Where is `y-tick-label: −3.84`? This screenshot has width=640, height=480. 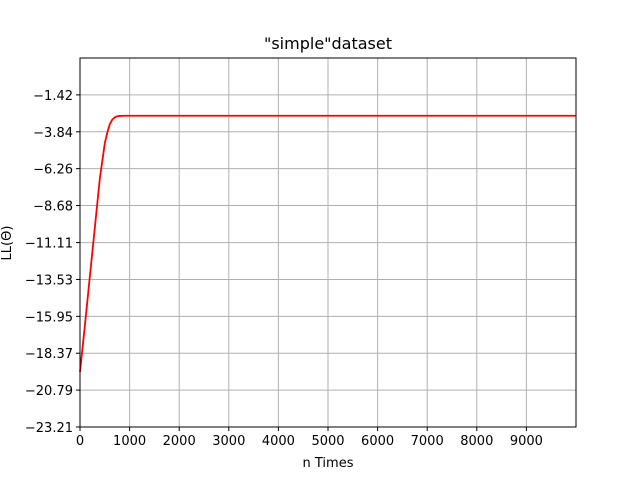 y-tick-label: −3.84 is located at coordinates (53, 133).